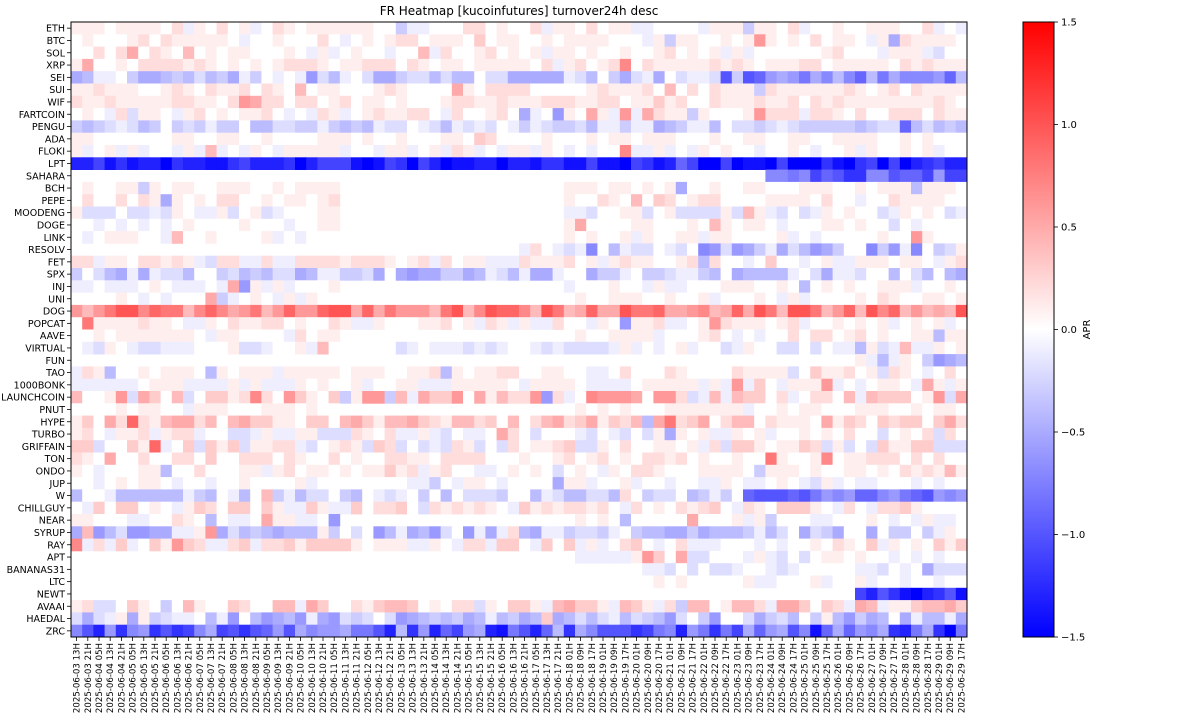 This screenshot has height=720, width=1200. I want to click on x-tick-label: 2025-06-17 21H, so click(559, 678).